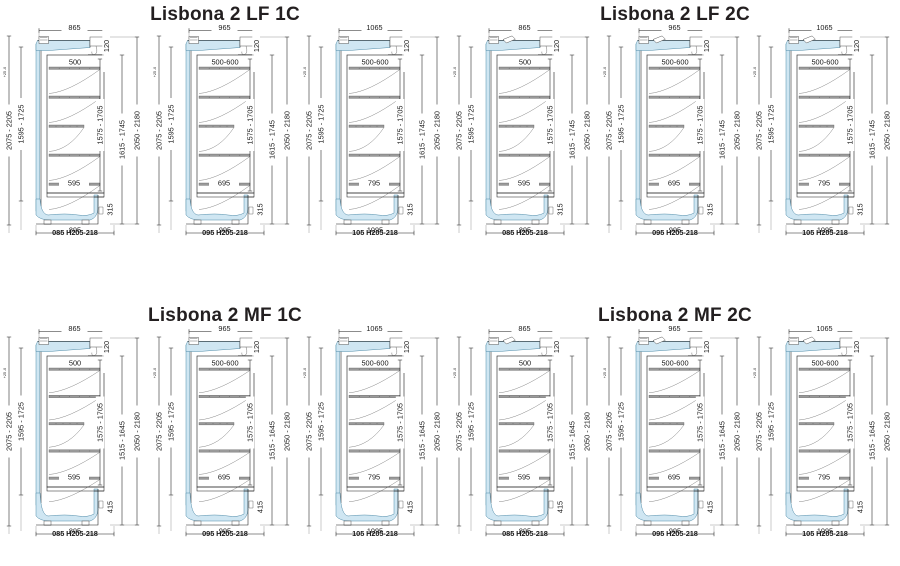 The height and width of the screenshot is (566, 900). Describe the element at coordinates (225, 315) in the screenshot. I see `group-title-mf-1c: Lisbona 2 MF 1C` at that location.